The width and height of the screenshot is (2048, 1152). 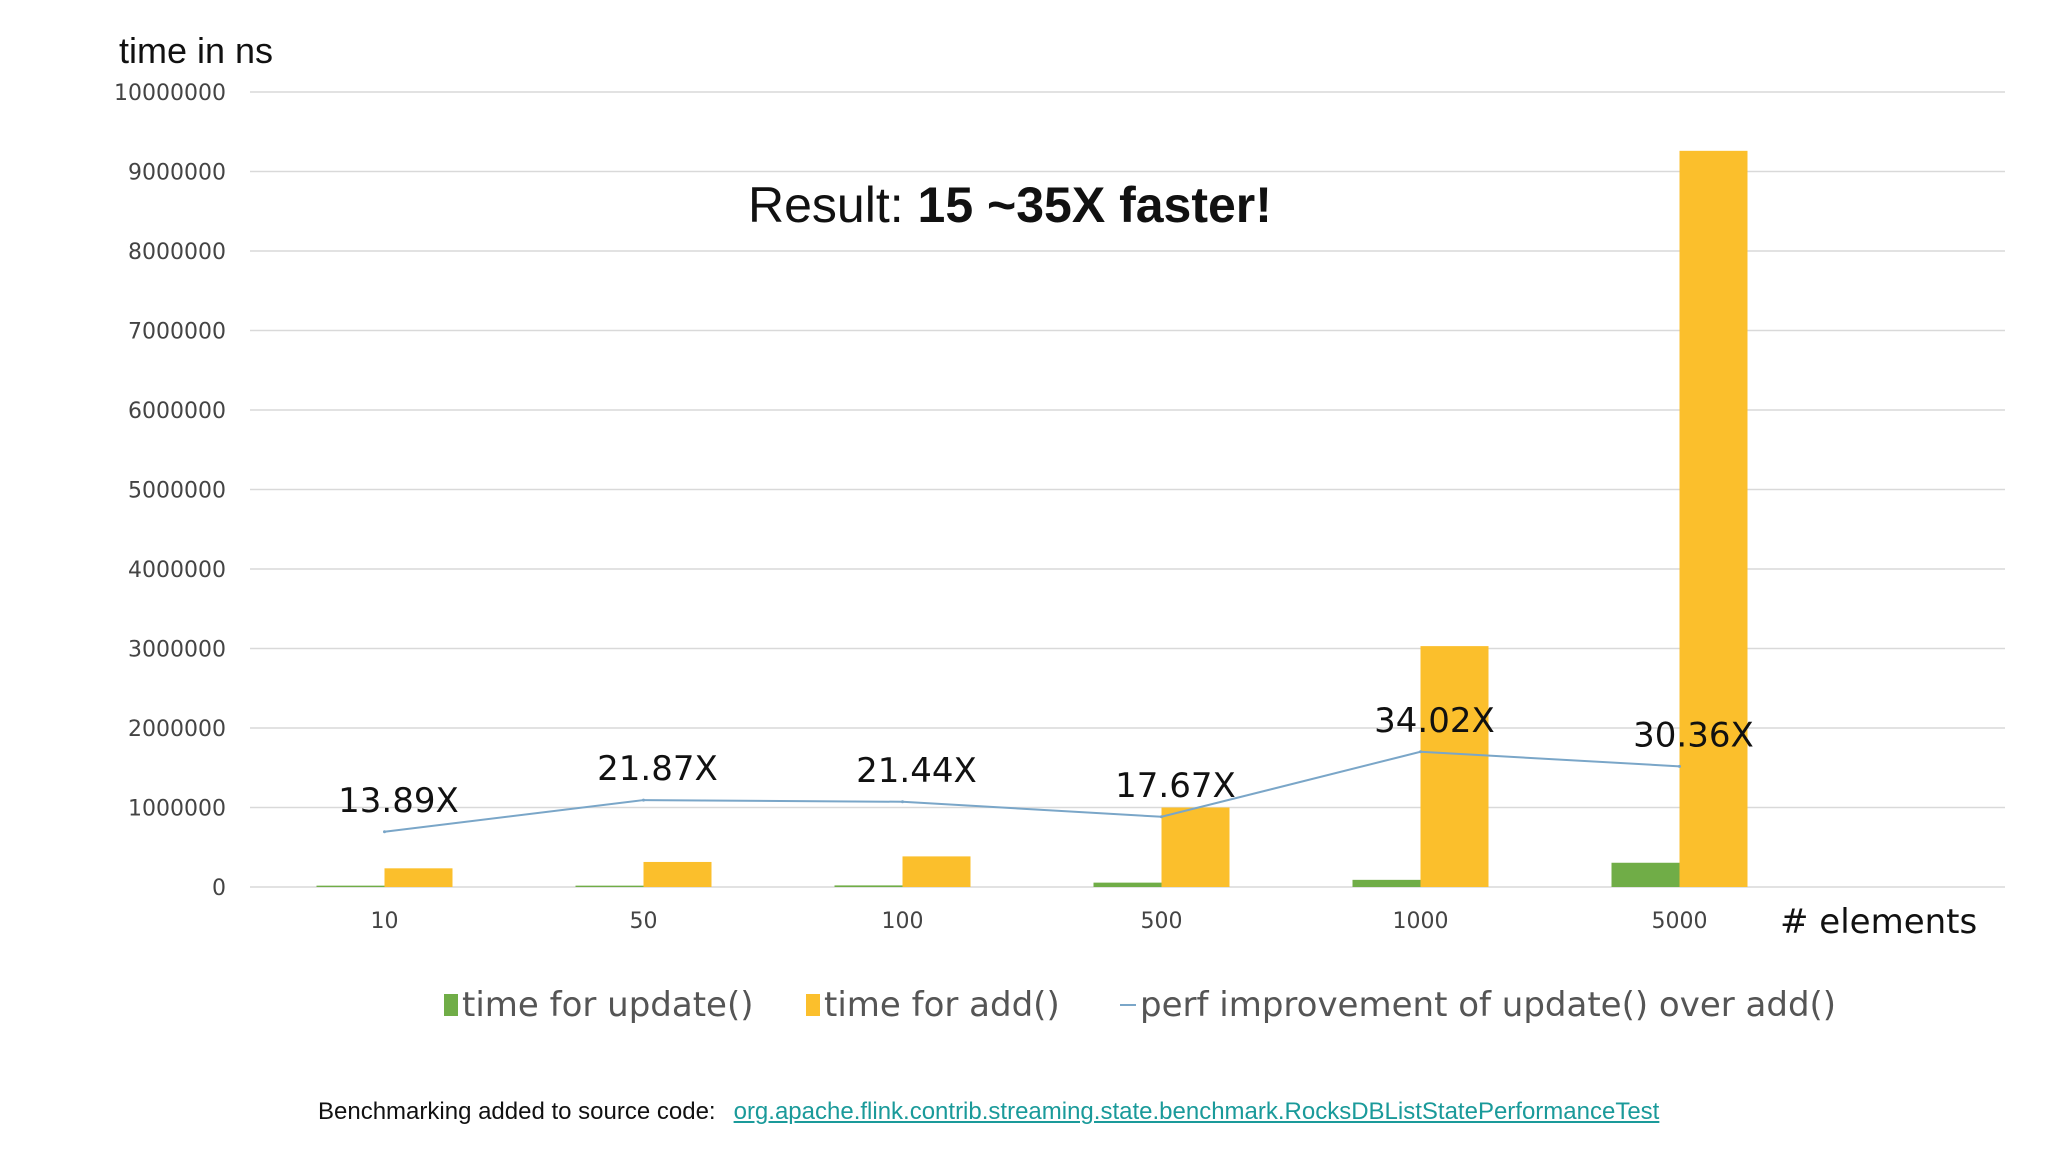 I want to click on legend-perf: perf improvement of update() over add(), so click(x=1478, y=1005).